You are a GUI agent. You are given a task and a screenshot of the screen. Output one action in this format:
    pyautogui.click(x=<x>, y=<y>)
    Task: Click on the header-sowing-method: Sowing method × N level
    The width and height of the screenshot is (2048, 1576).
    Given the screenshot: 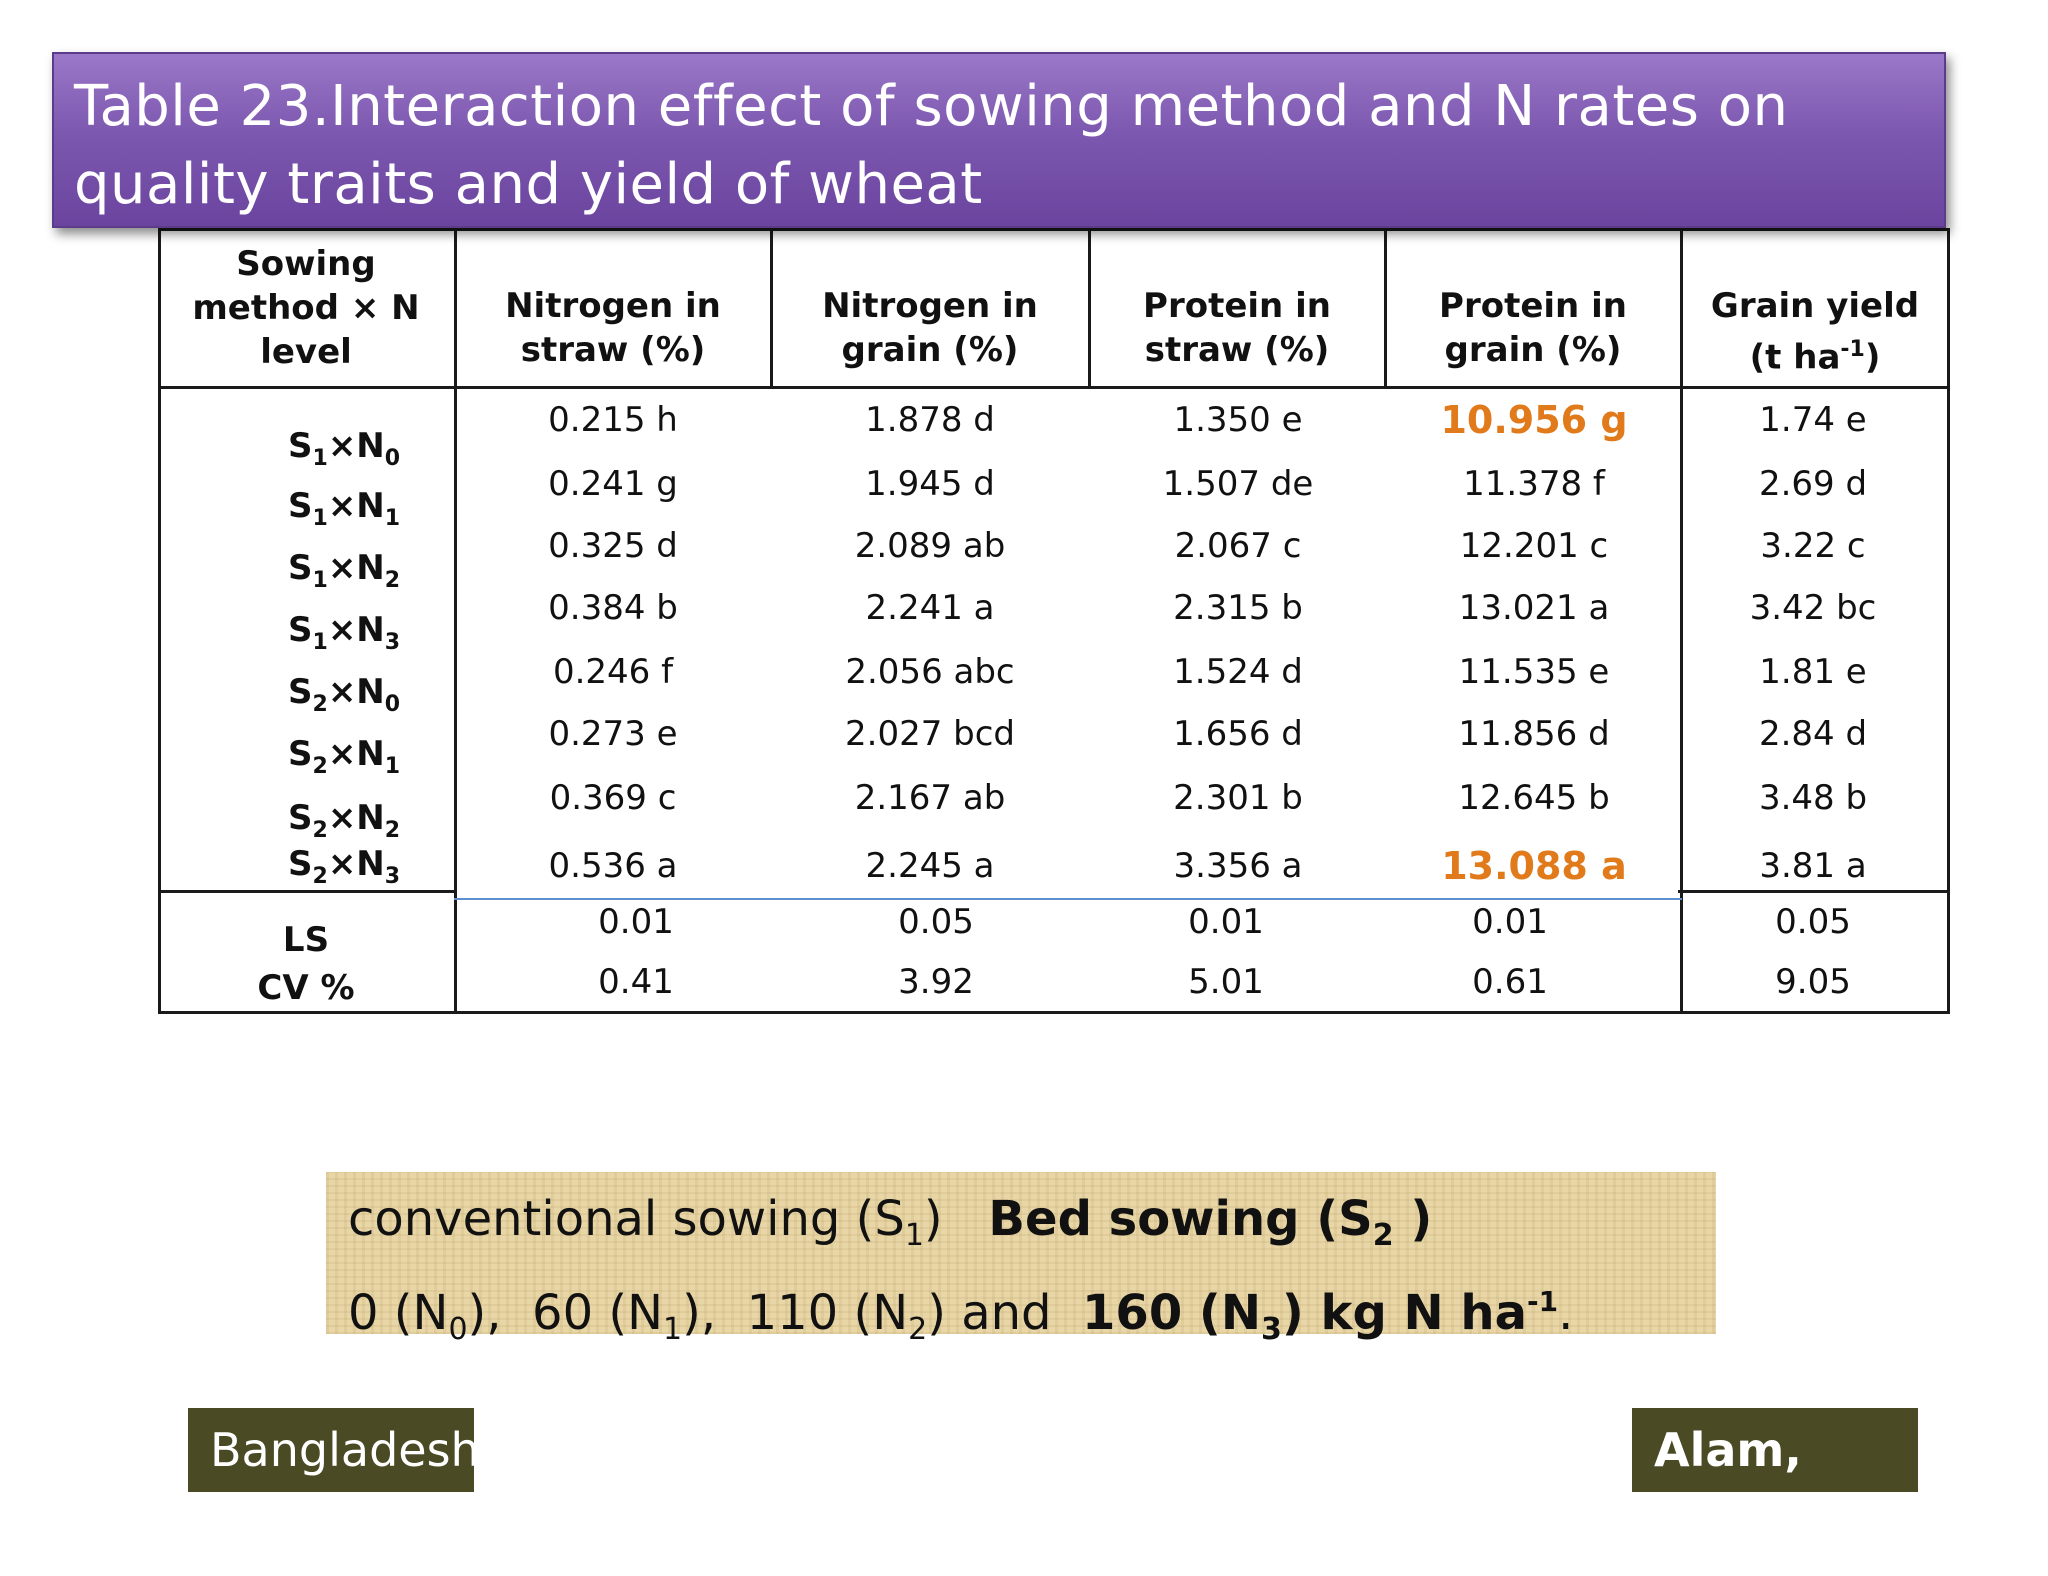 What is the action you would take?
    pyautogui.click(x=306, y=308)
    